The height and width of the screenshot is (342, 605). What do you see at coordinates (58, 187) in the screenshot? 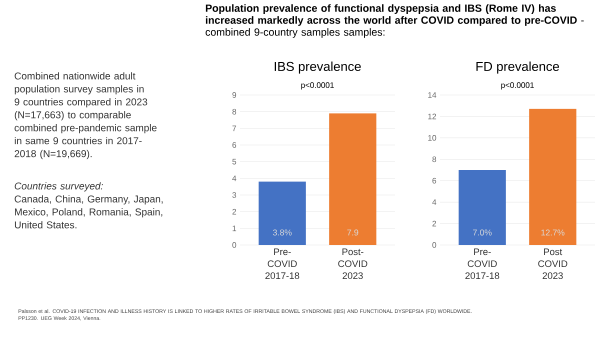
I see `text: Countries surveyed:` at bounding box center [58, 187].